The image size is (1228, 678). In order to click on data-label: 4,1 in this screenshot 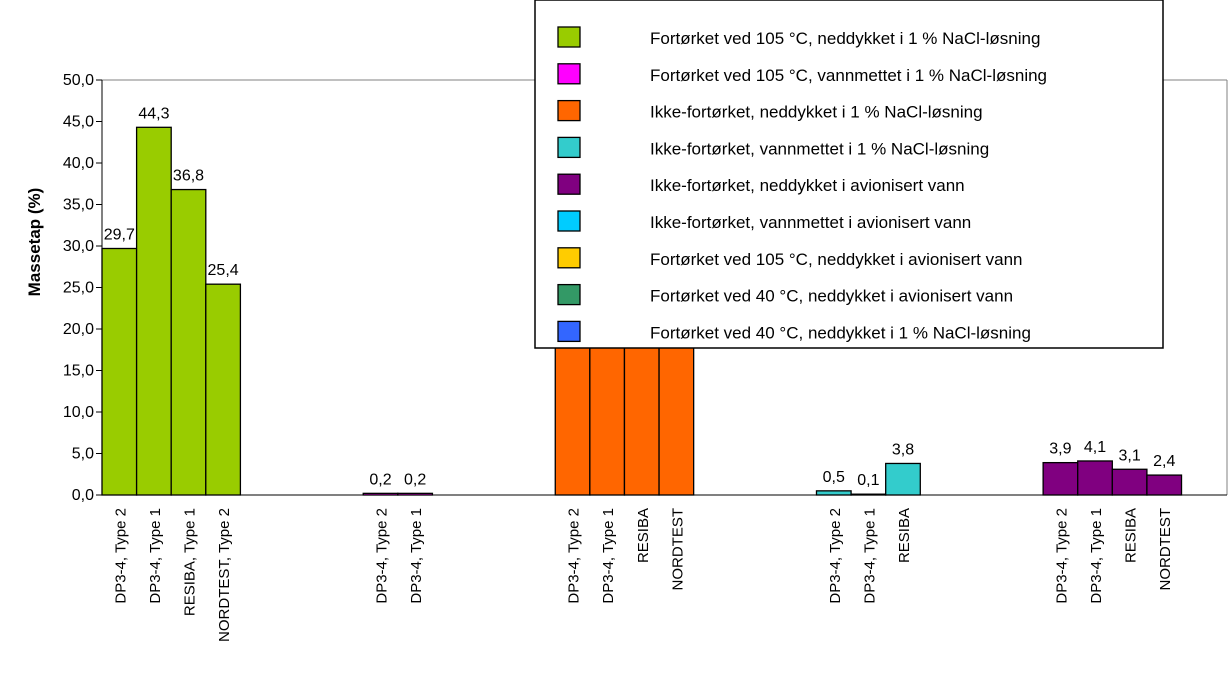, I will do `click(1095, 447)`.